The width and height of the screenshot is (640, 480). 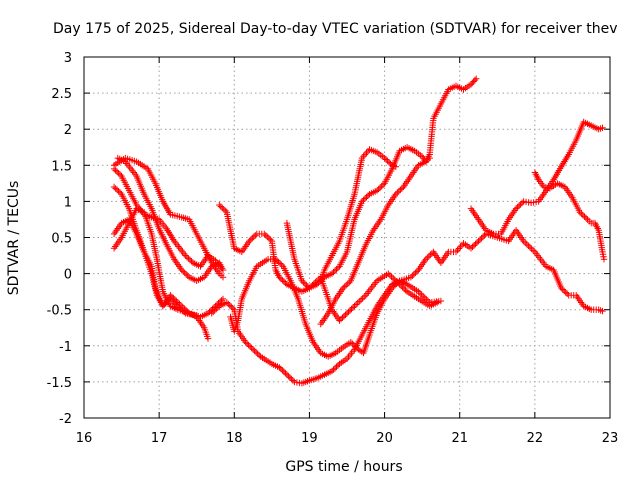 What do you see at coordinates (59, 311) in the screenshot?
I see `y-tick-label: -0.5` at bounding box center [59, 311].